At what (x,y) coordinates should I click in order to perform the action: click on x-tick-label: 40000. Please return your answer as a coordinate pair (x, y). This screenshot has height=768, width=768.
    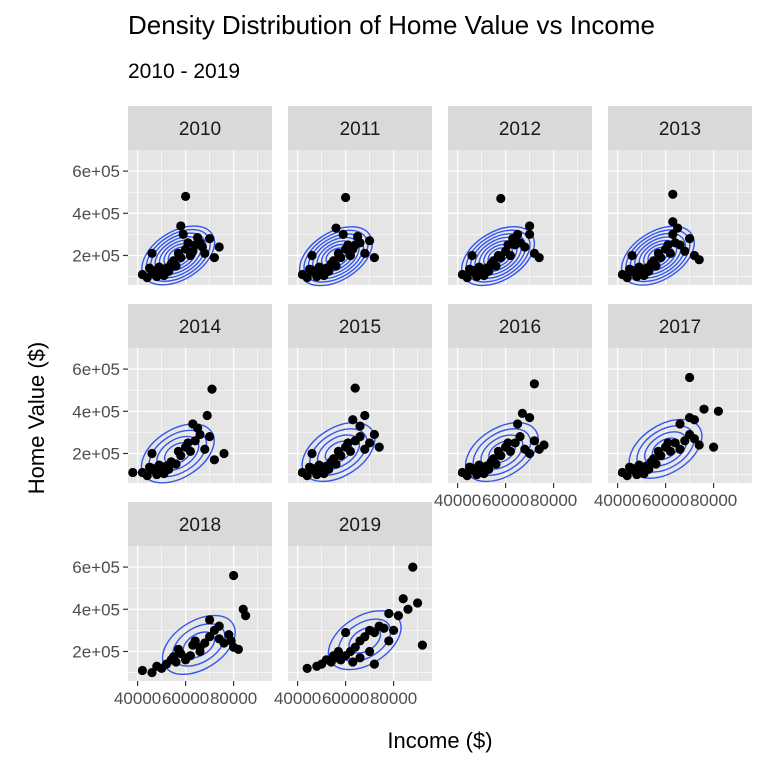
    Looking at the image, I should click on (297, 698).